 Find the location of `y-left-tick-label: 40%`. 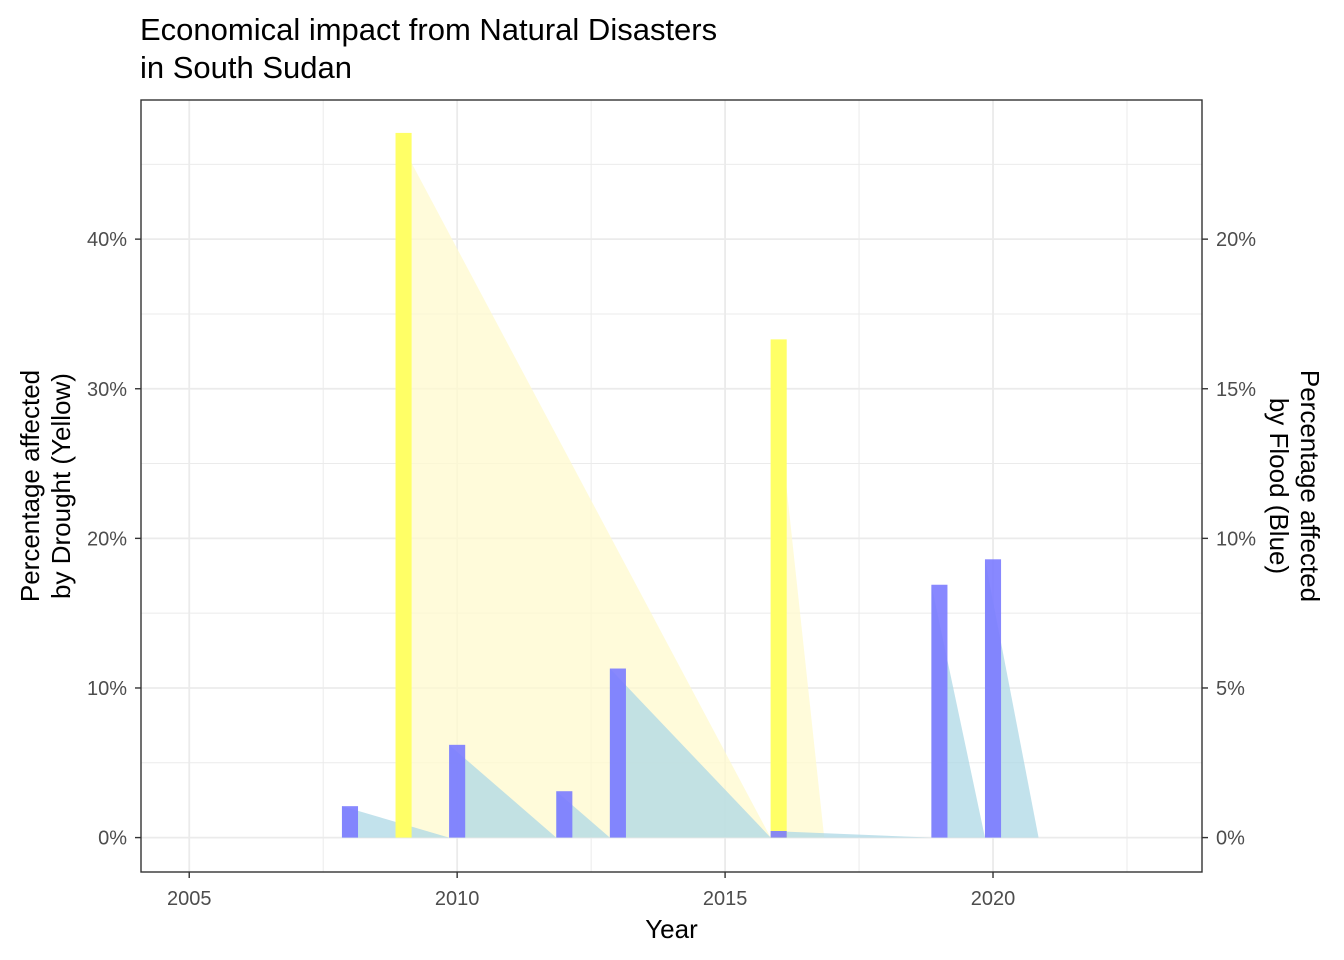

y-left-tick-label: 40% is located at coordinates (107, 240).